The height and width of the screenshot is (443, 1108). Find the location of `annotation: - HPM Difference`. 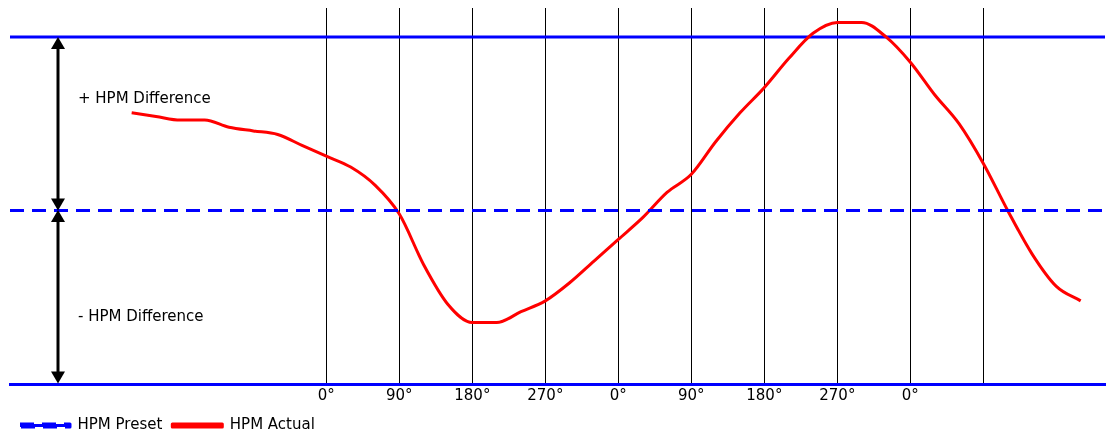

annotation: - HPM Difference is located at coordinates (141, 316).